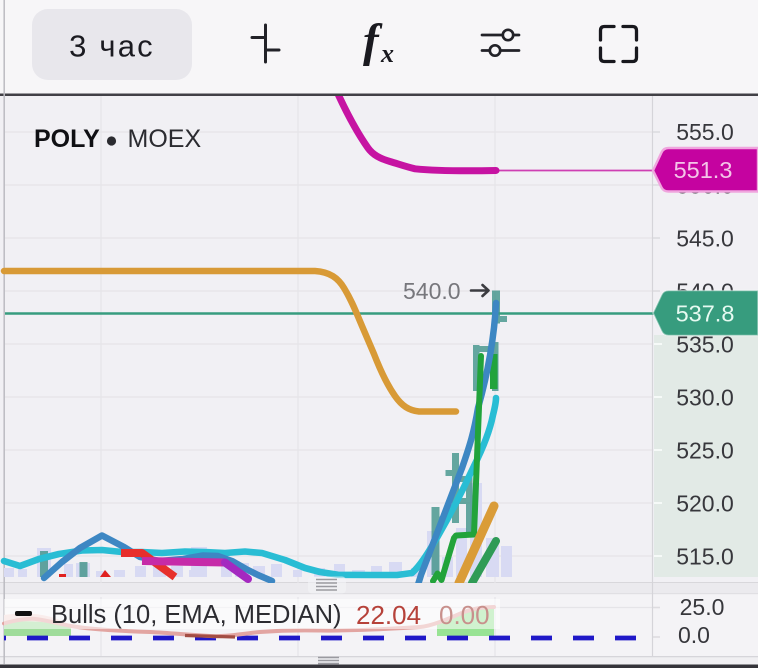 The height and width of the screenshot is (668, 758). Describe the element at coordinates (112, 46) in the screenshot. I see `svg-text: 3 час` at that location.